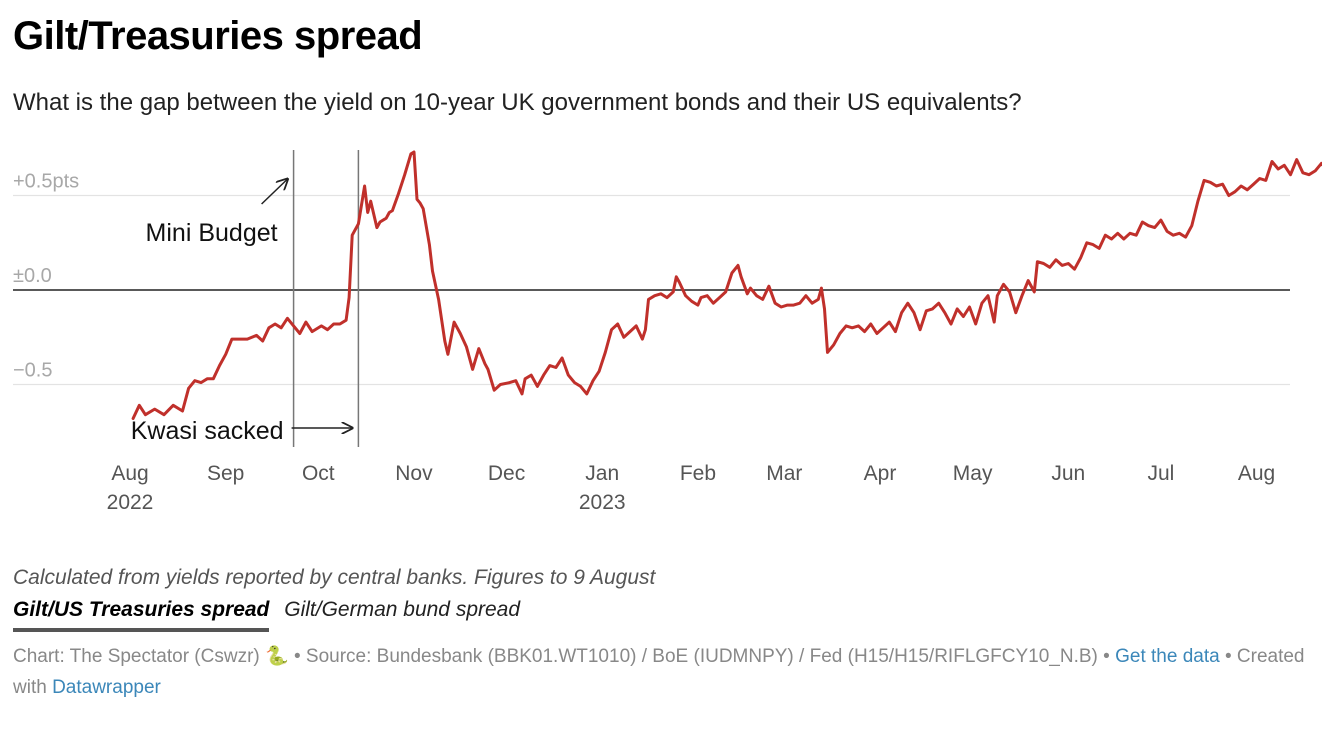 This screenshot has width=1322, height=736. I want to click on y-tick-label: ±0.0, so click(32, 276).